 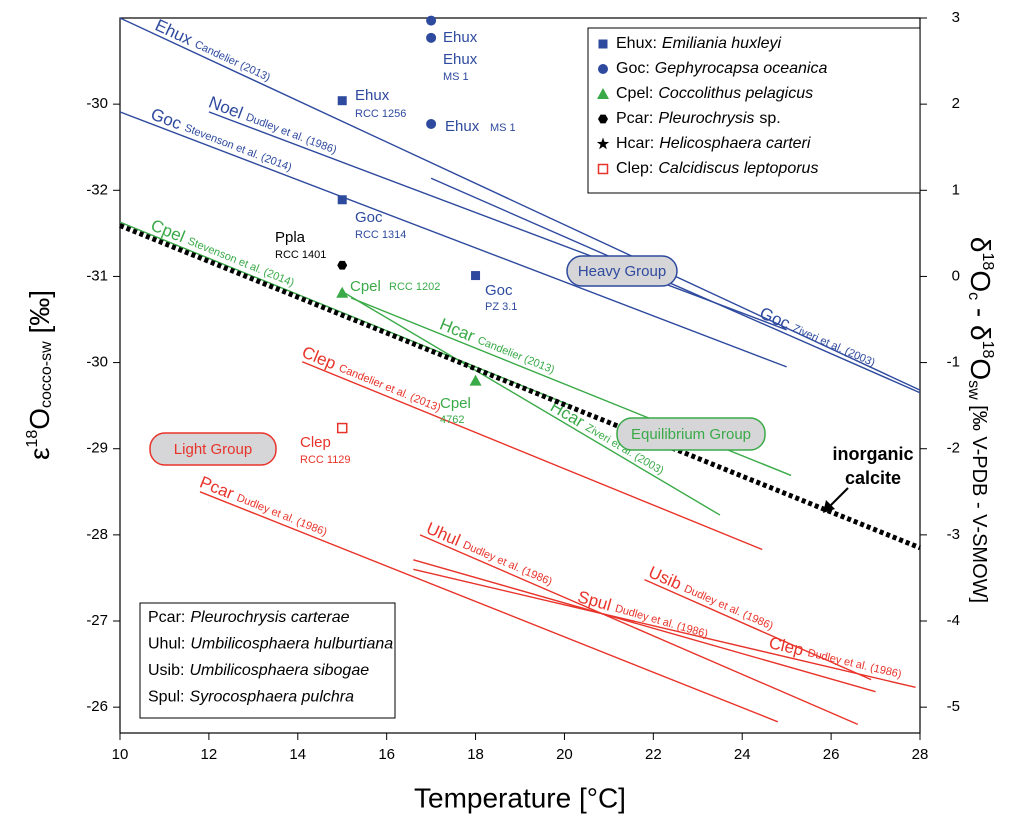 What do you see at coordinates (956, 275) in the screenshot?
I see `y2-tick-label: 0` at bounding box center [956, 275].